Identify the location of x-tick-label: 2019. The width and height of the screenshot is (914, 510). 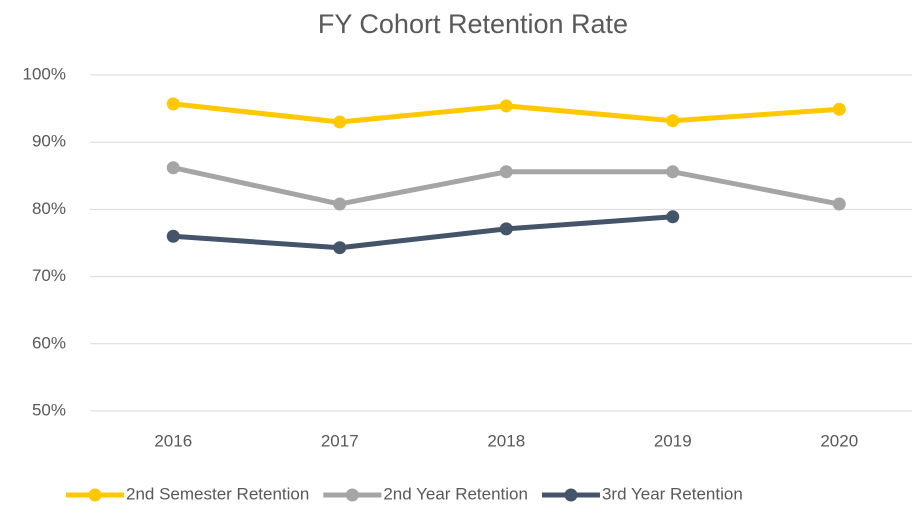
(673, 440).